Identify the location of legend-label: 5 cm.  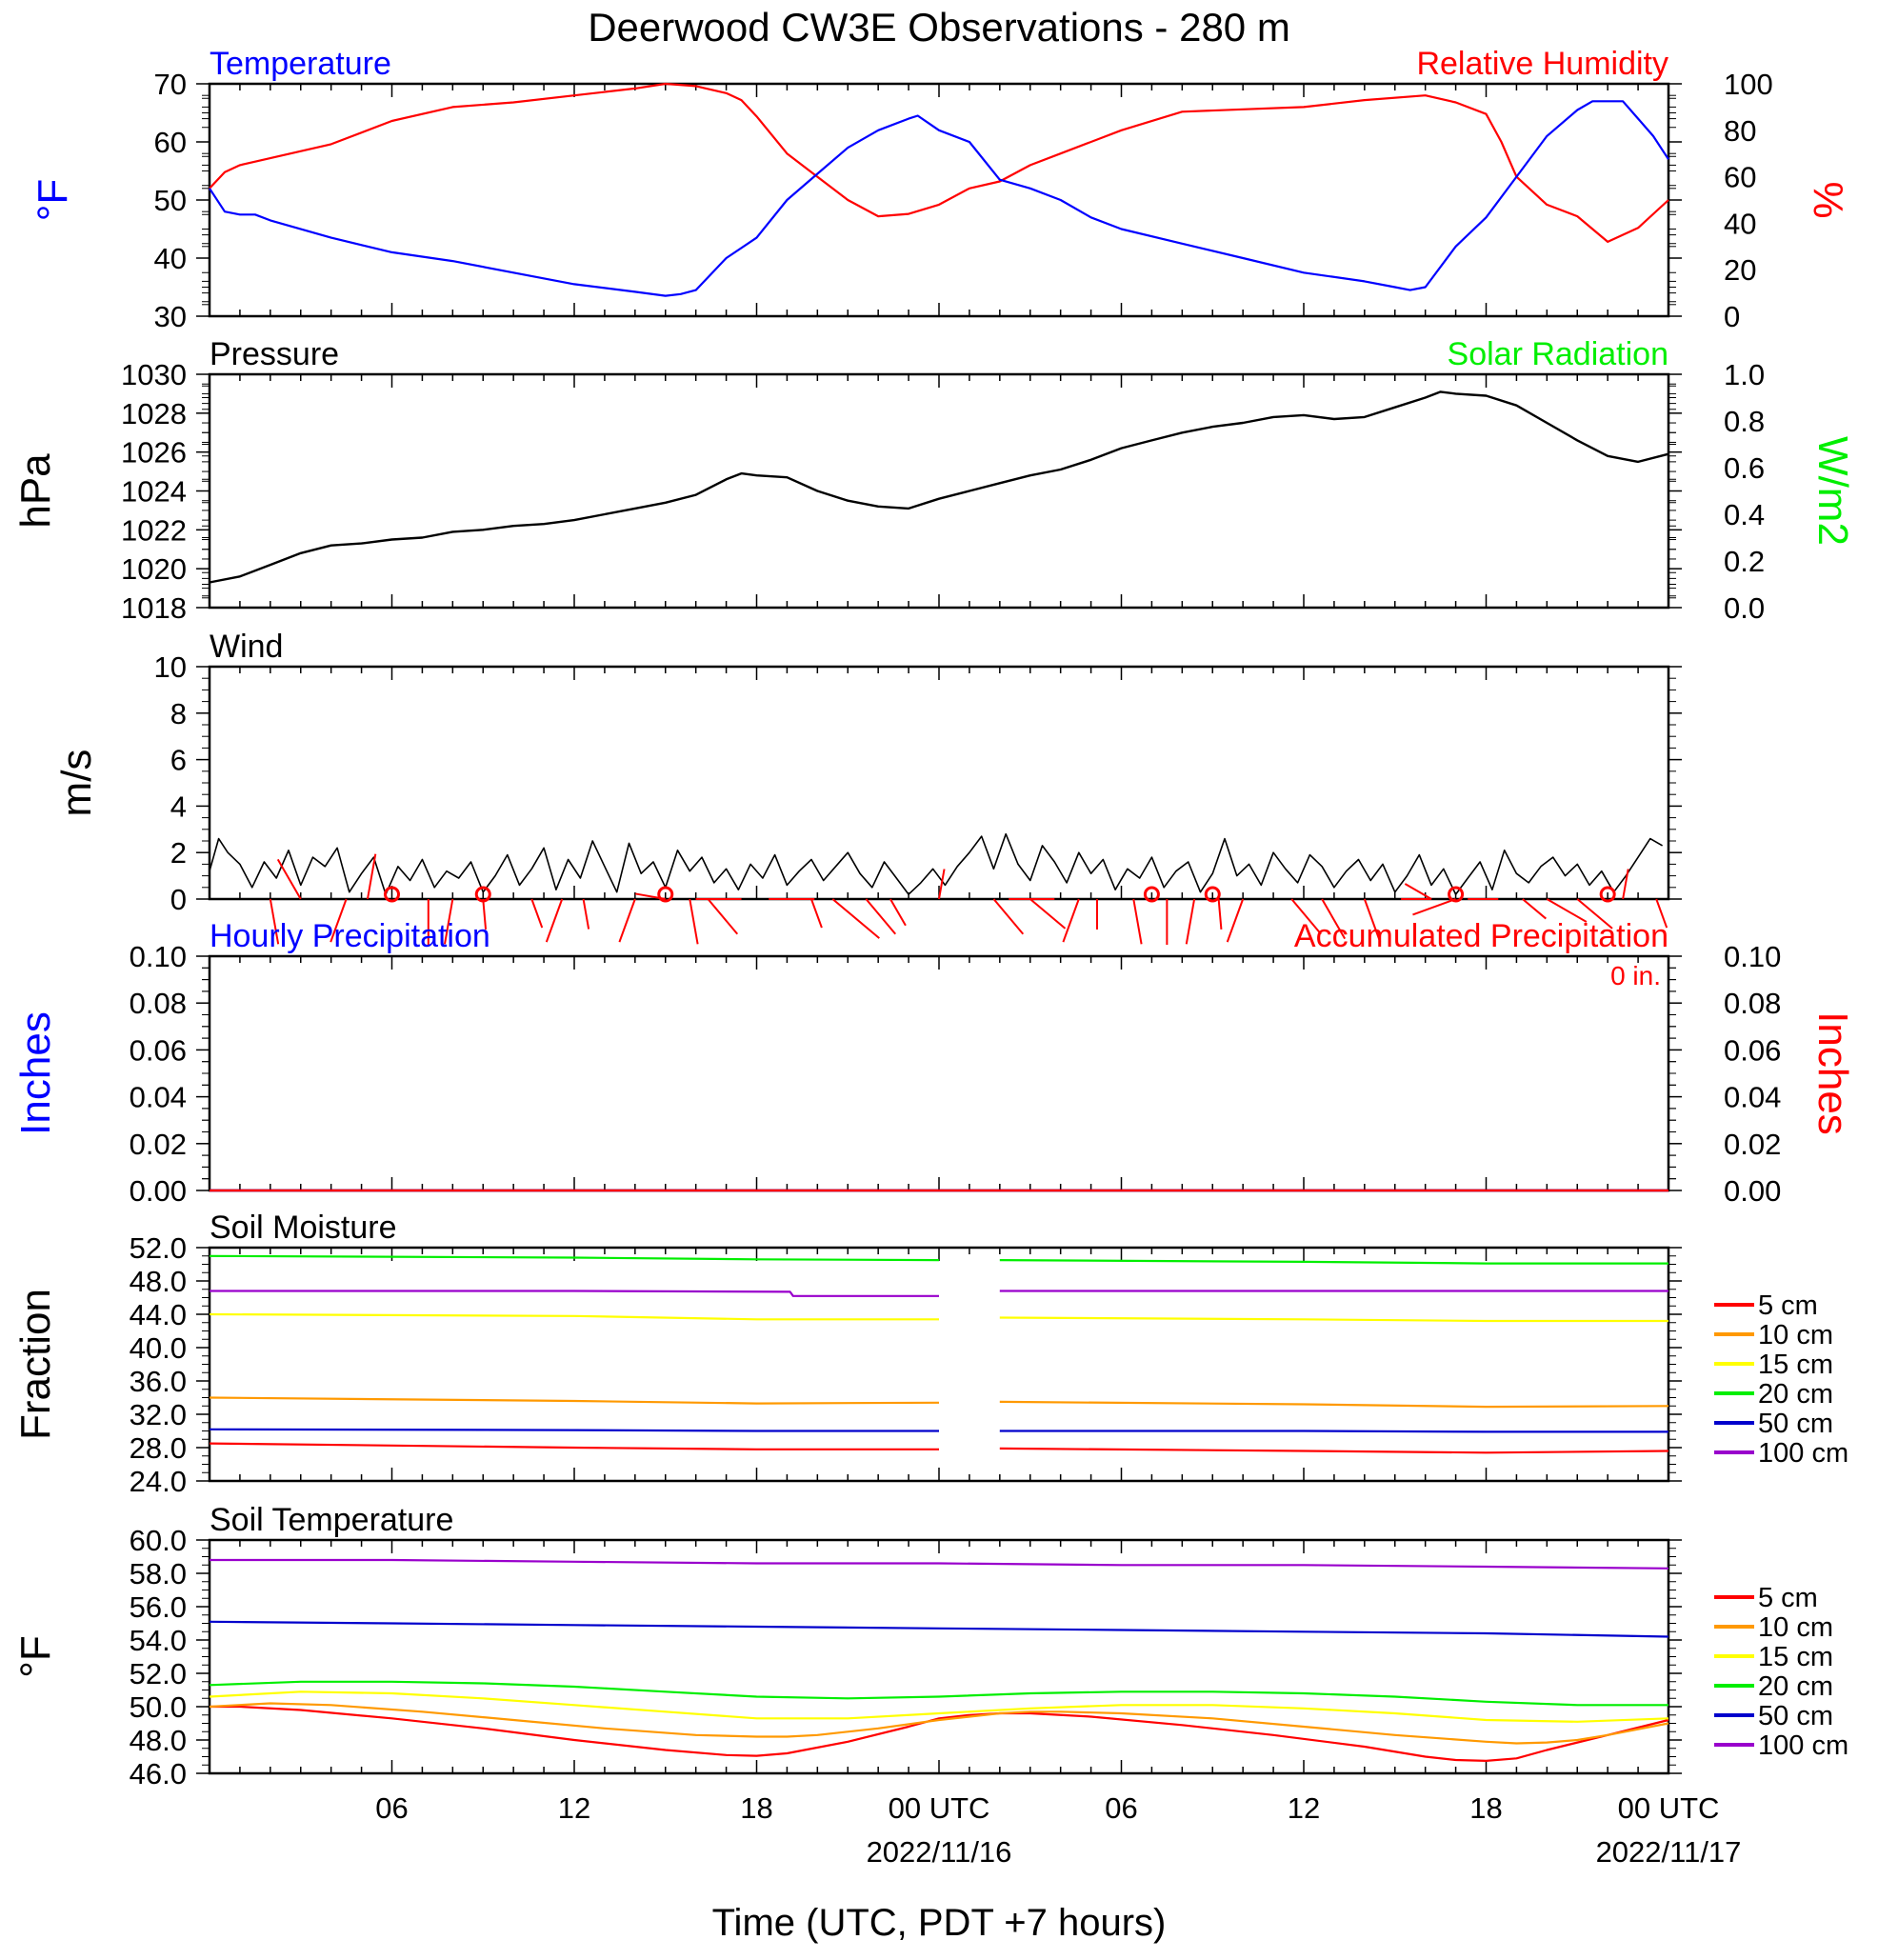
(1788, 1305).